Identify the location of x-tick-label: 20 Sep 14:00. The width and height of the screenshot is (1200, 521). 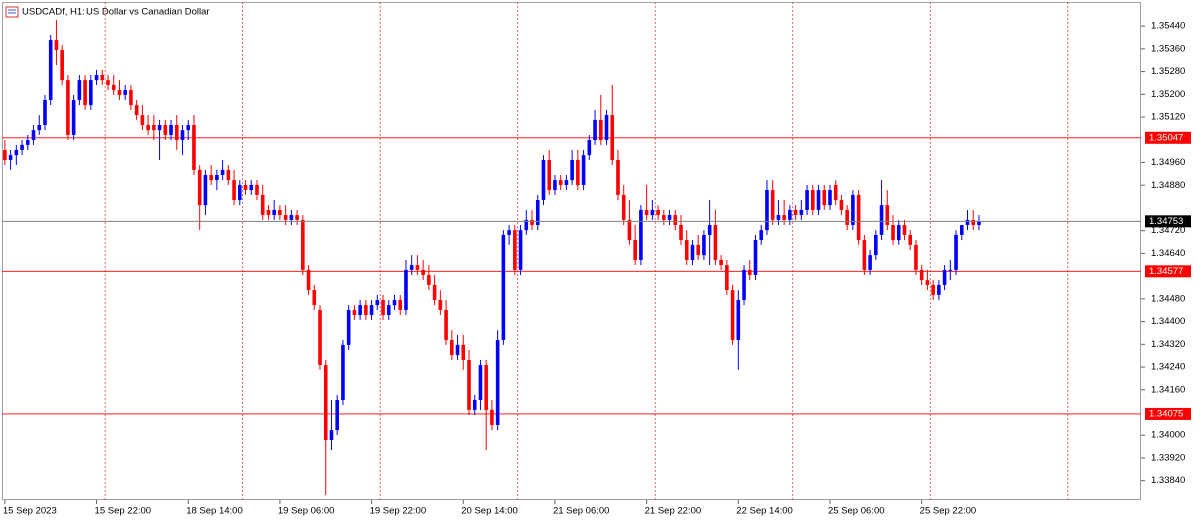
(489, 511).